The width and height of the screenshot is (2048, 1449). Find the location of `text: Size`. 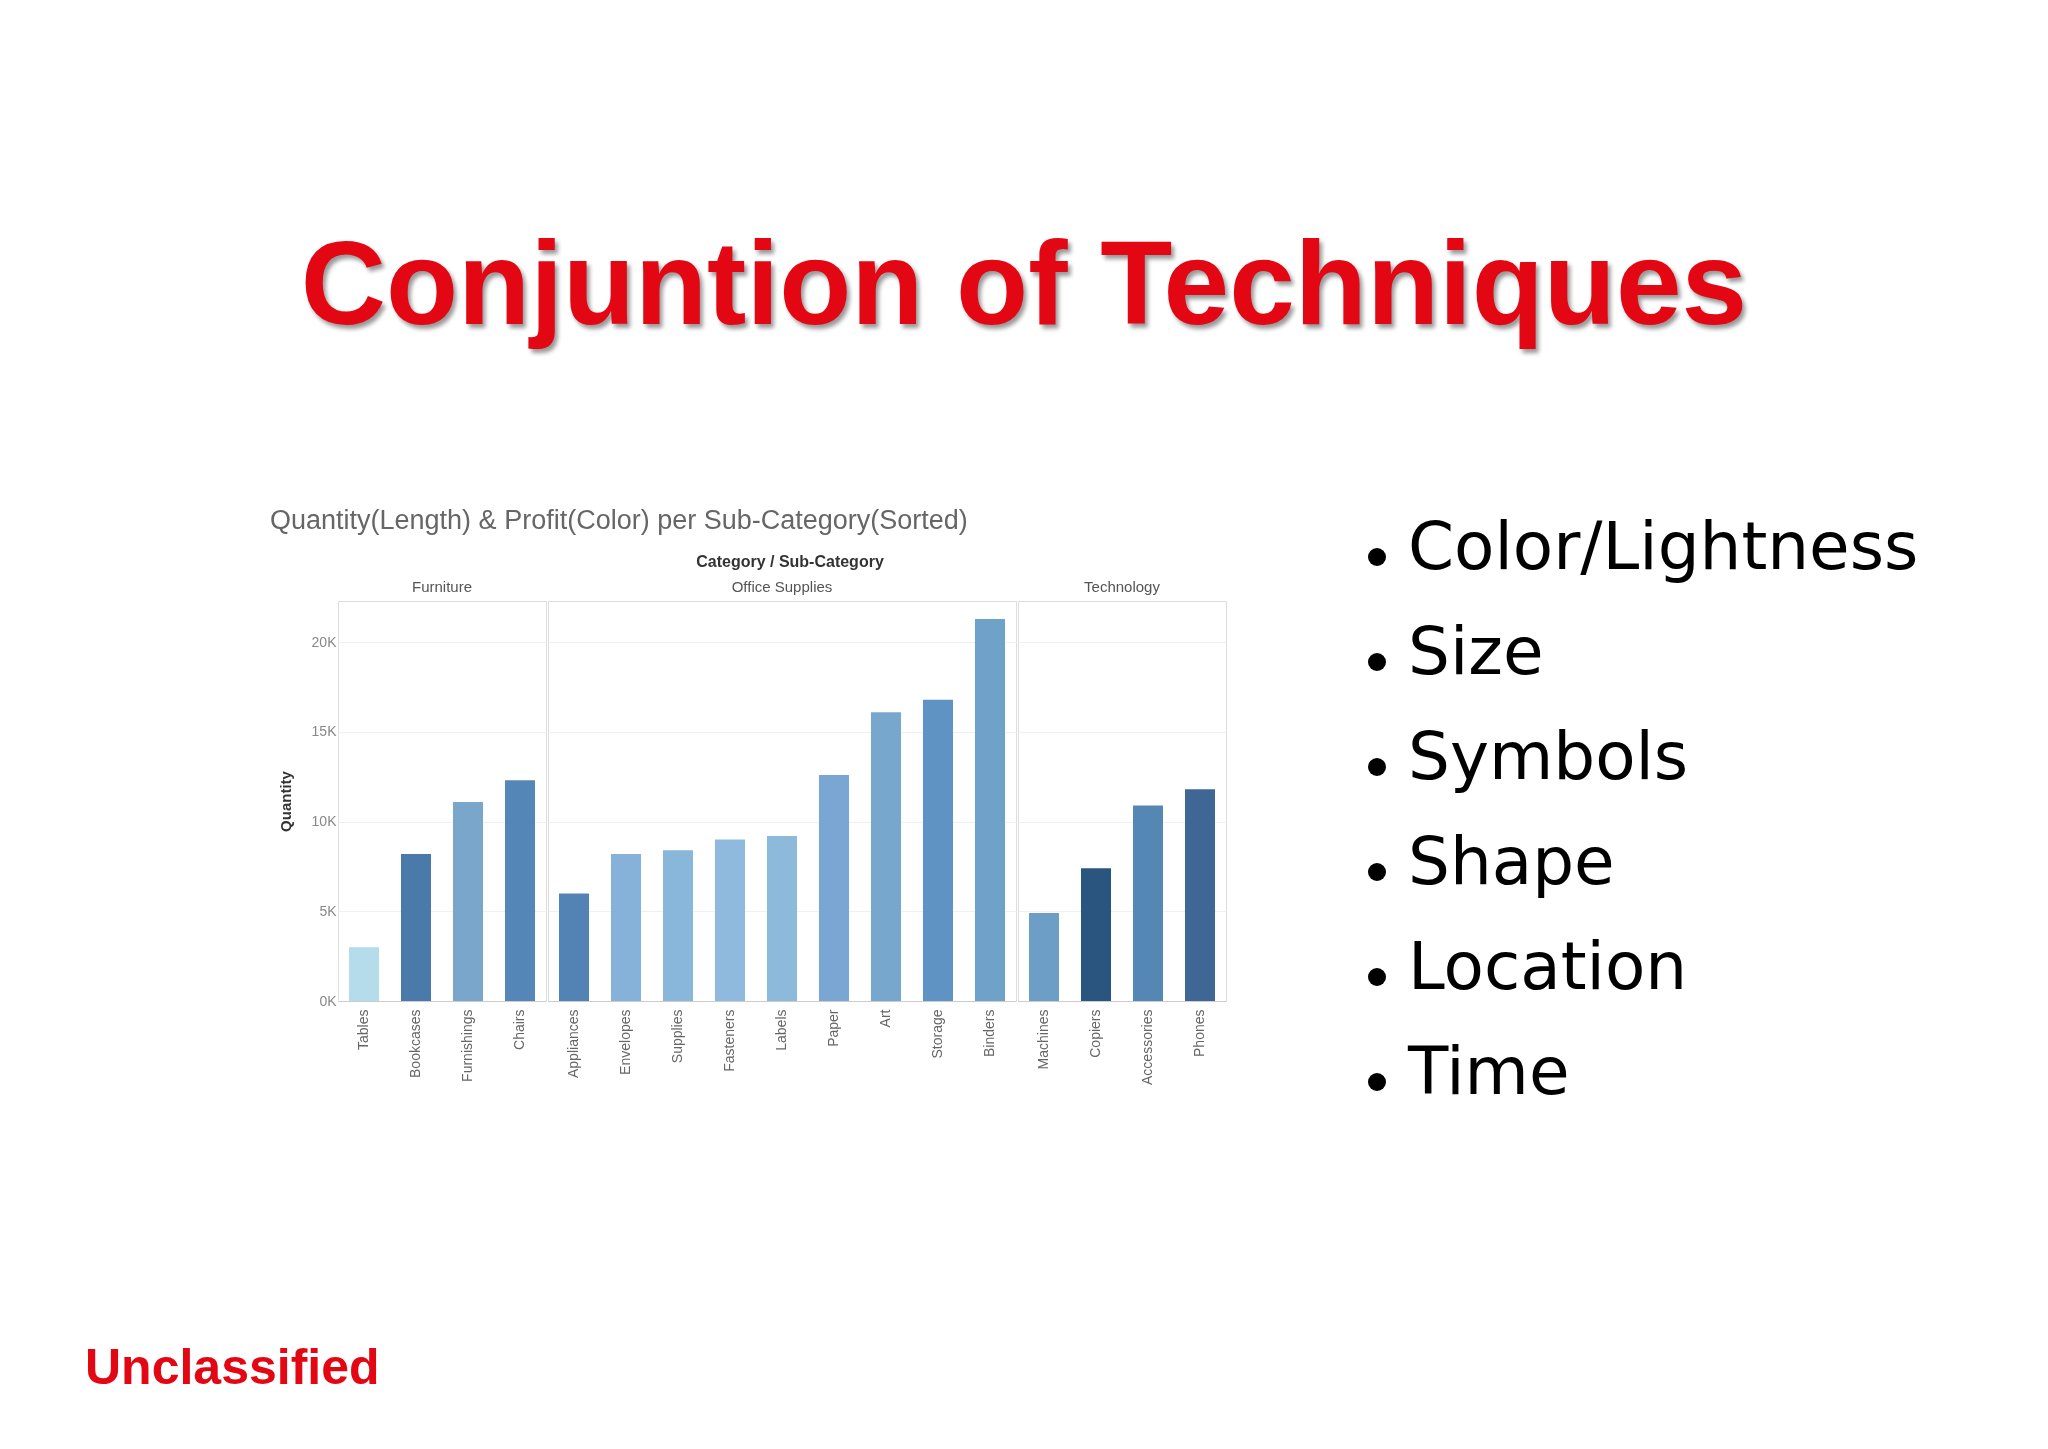

text: Size is located at coordinates (1476, 651).